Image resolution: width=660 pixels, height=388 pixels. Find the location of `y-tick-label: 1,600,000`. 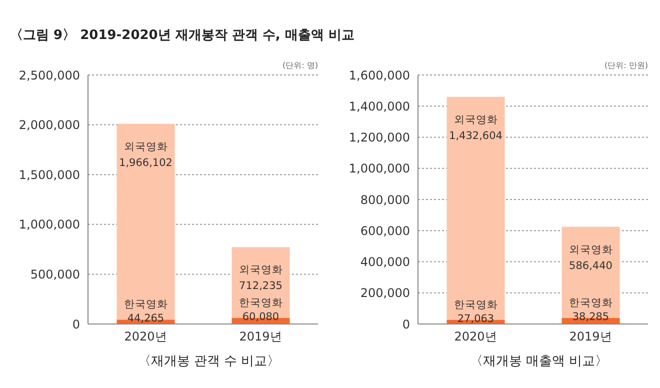

y-tick-label: 1,600,000 is located at coordinates (379, 75).